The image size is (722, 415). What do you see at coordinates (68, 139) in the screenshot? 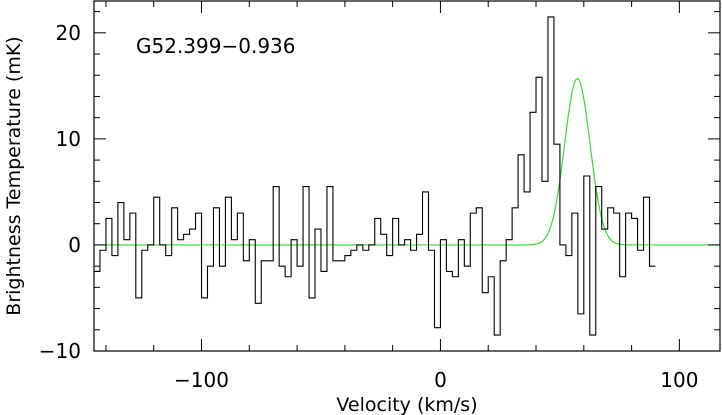
I see `y-tick-label: 10` at bounding box center [68, 139].